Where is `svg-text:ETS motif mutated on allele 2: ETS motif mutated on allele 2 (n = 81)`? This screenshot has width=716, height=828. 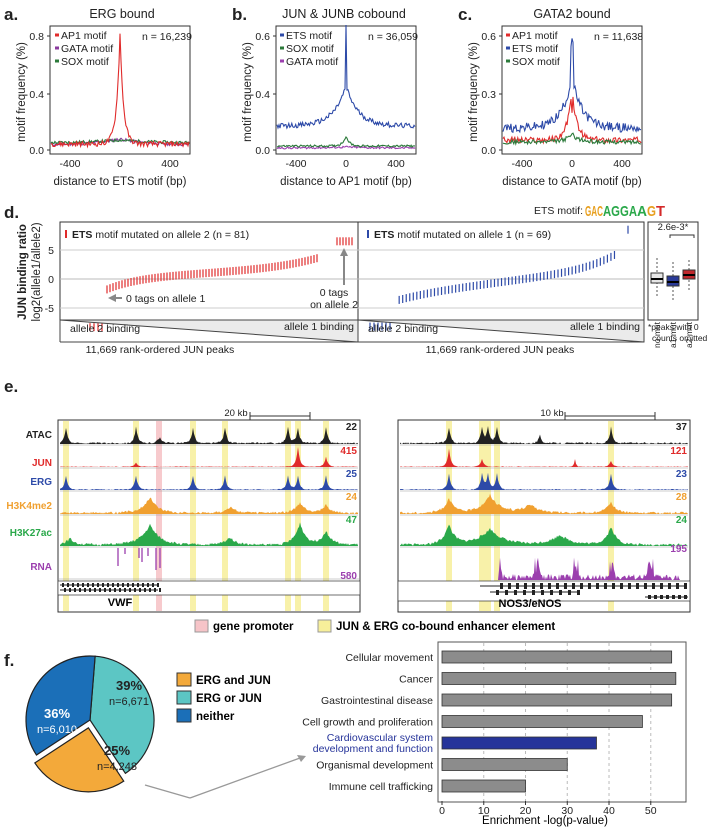
svg-text:ETS motif mutated on allele 2: ETS motif mutated on allele 2 (n = 81) is located at coordinates (160, 235).